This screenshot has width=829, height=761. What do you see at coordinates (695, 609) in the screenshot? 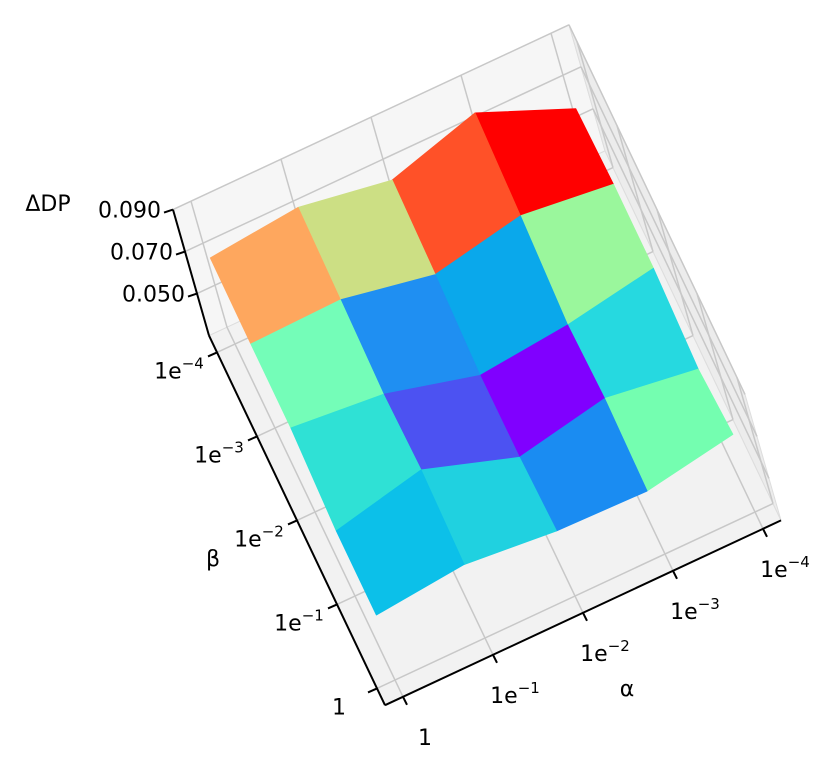
I see `x-tick-label: 1e−3` at bounding box center [695, 609].